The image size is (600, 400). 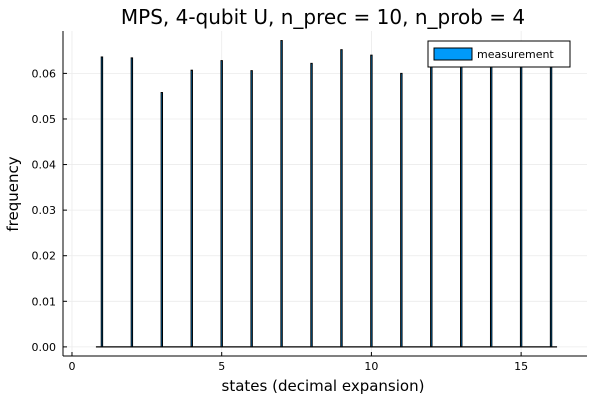 What do you see at coordinates (71, 366) in the screenshot?
I see `x-tick-label-0: 0` at bounding box center [71, 366].